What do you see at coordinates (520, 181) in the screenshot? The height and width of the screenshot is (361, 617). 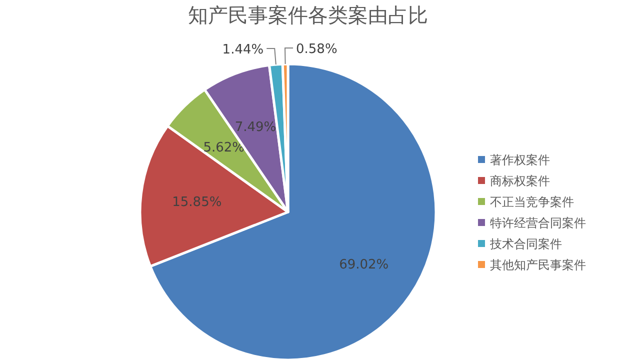 I see `legend-label: 商标权案件` at bounding box center [520, 181].